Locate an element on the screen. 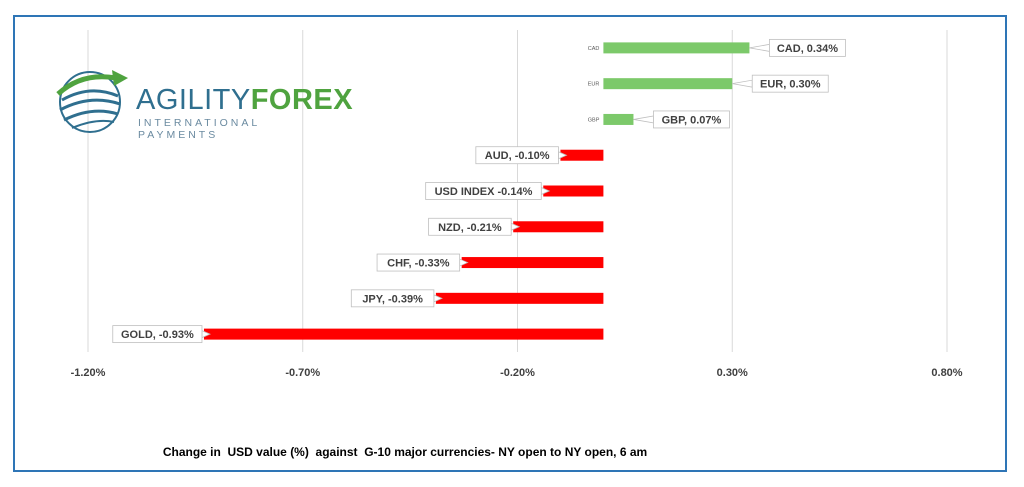 Image resolution: width=1024 pixels, height=487 pixels. company-logo: AGILITYFOREX INTERNATIONAL PAYMENTS is located at coordinates (202, 103).